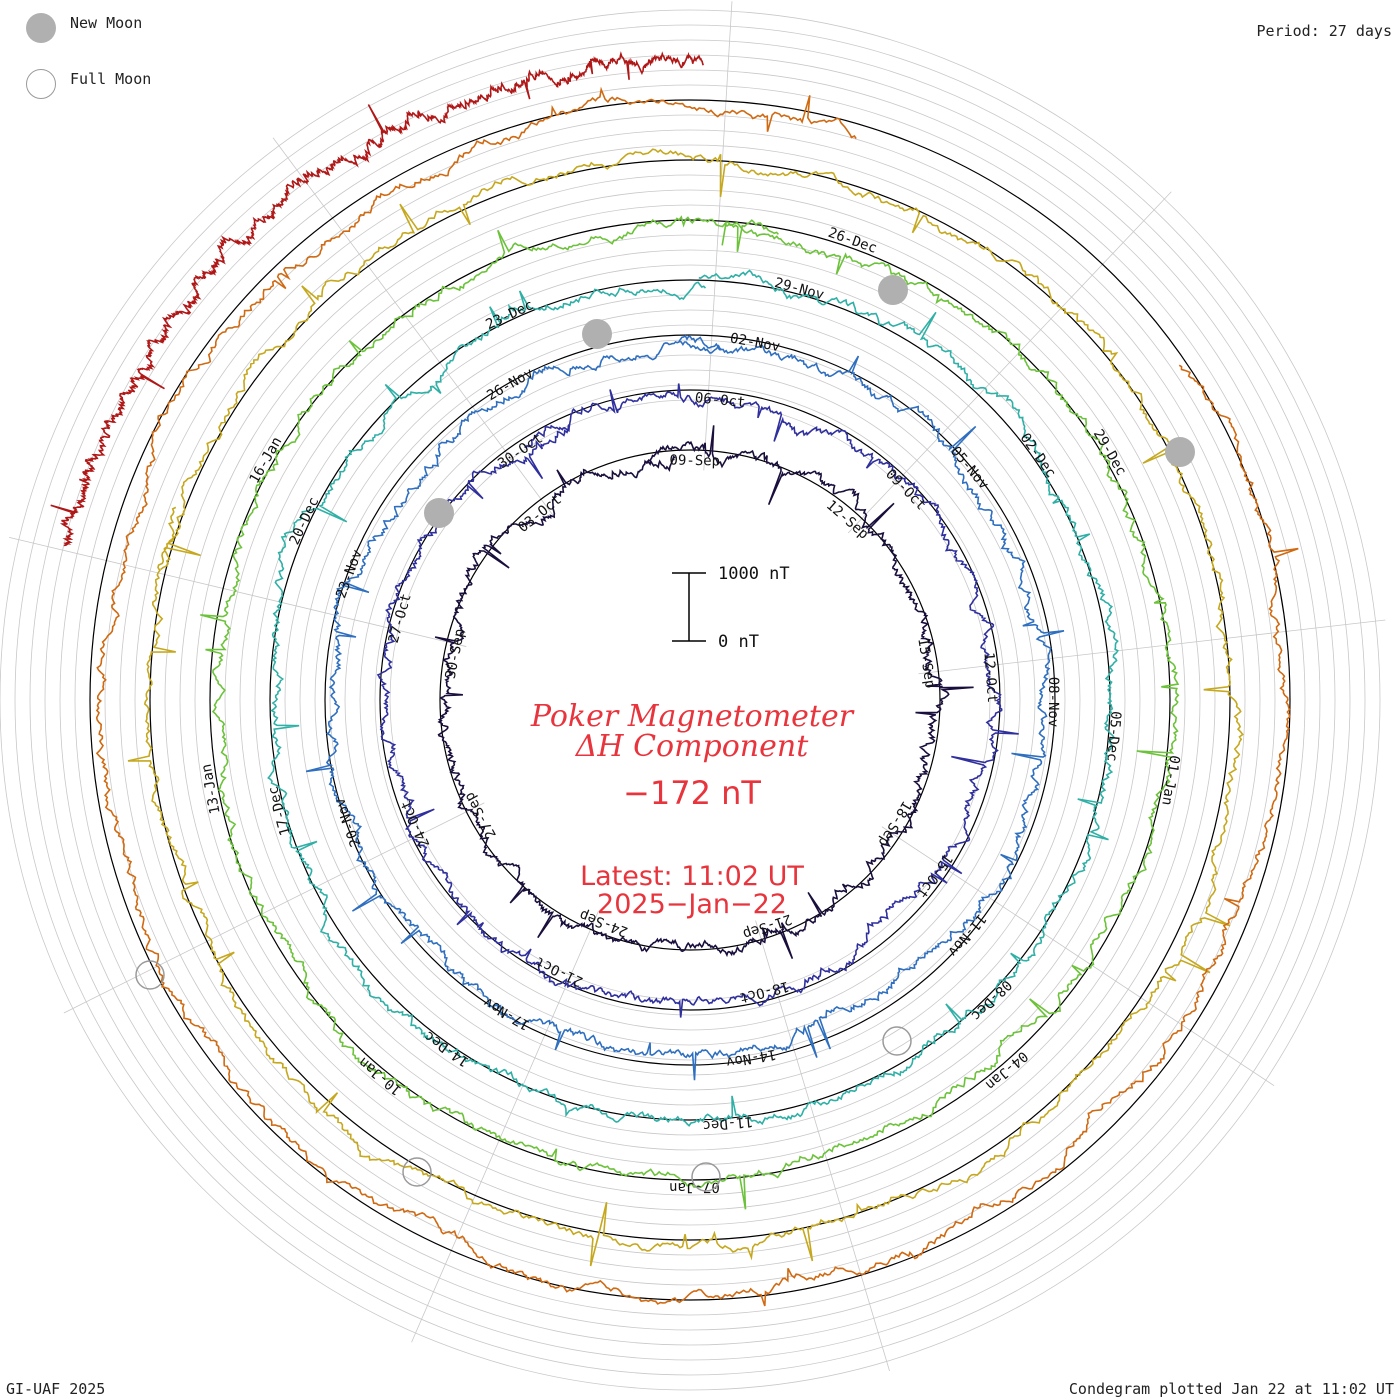 The width and height of the screenshot is (1400, 1400). I want to click on date-label: 02-Dec, so click(1038, 455).